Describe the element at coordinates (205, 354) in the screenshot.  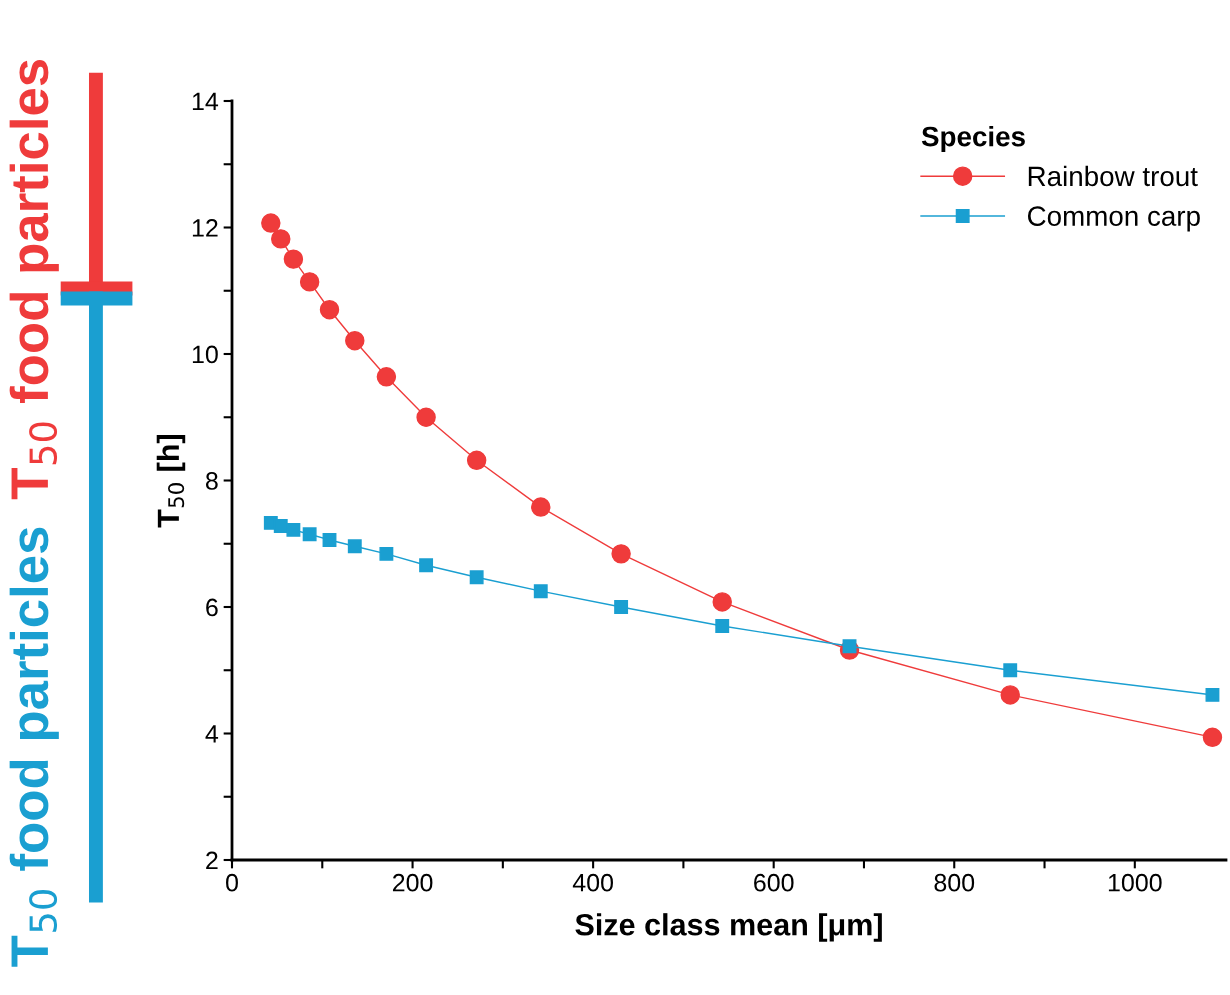
I see `y-tick-label: 10` at that location.